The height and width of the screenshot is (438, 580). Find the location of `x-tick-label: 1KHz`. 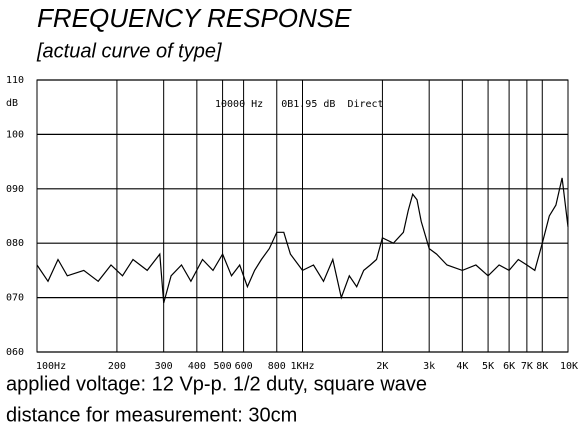

x-tick-label: 1KHz is located at coordinates (302, 366).